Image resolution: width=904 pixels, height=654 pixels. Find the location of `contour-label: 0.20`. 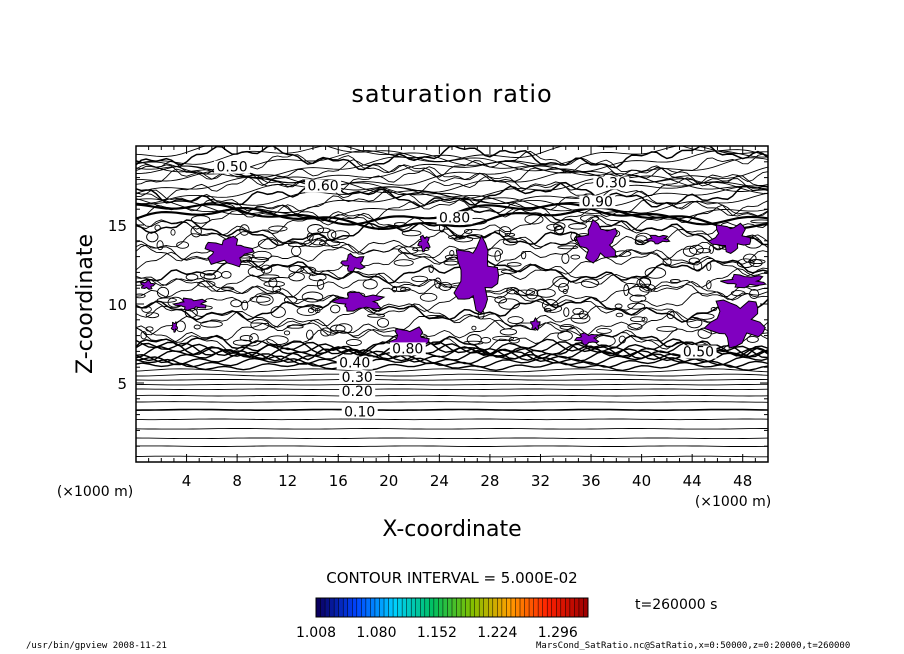

contour-label: 0.20 is located at coordinates (357, 392).